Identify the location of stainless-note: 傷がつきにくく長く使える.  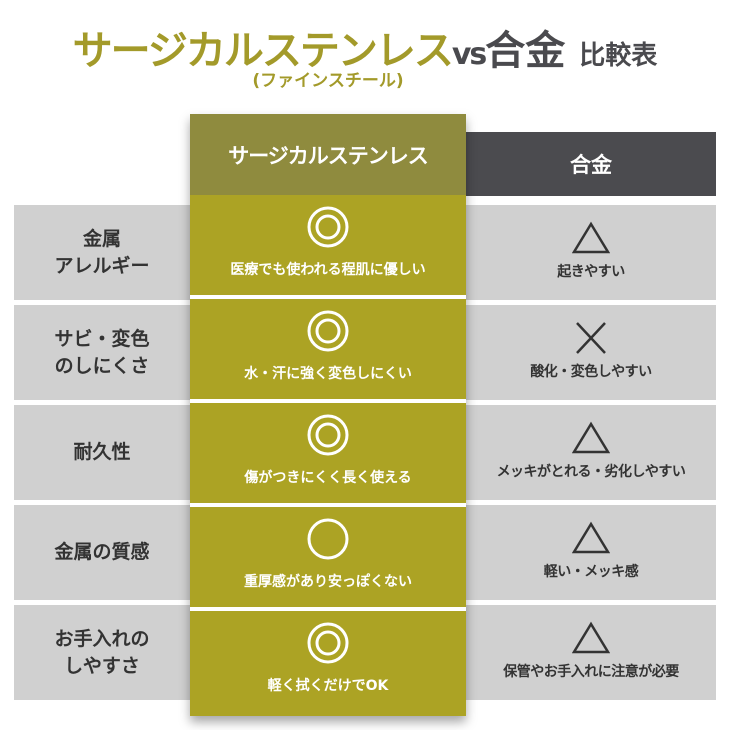
(328, 478).